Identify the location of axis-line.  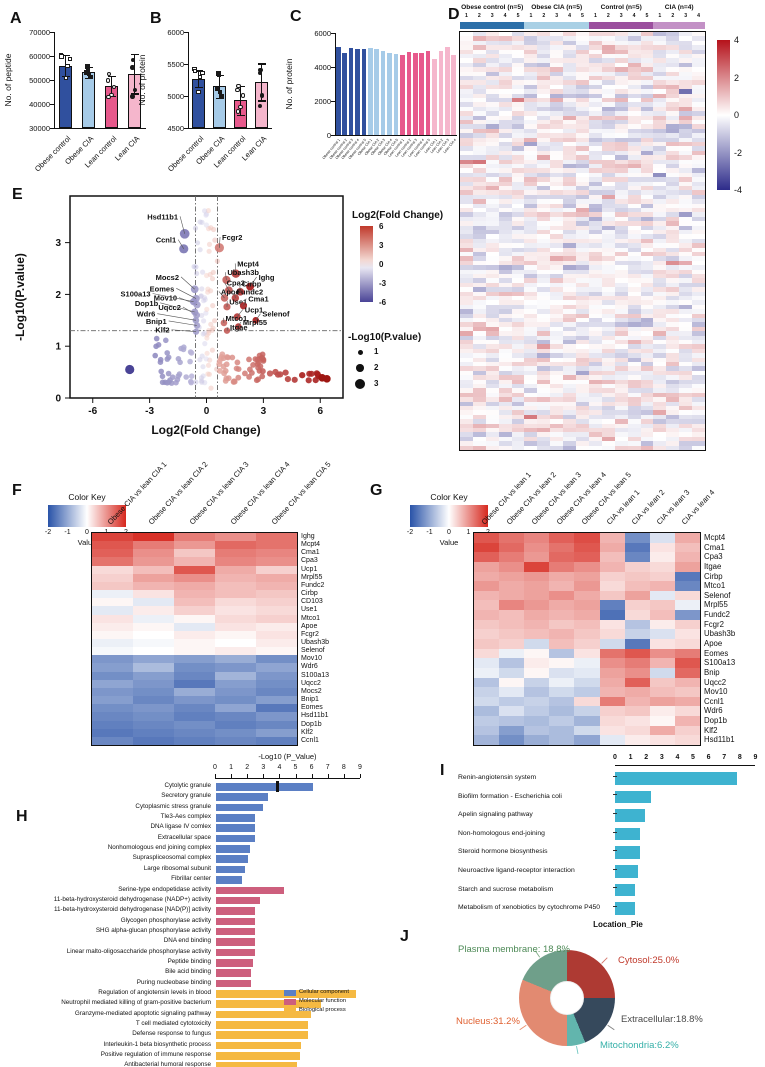
(287, 778).